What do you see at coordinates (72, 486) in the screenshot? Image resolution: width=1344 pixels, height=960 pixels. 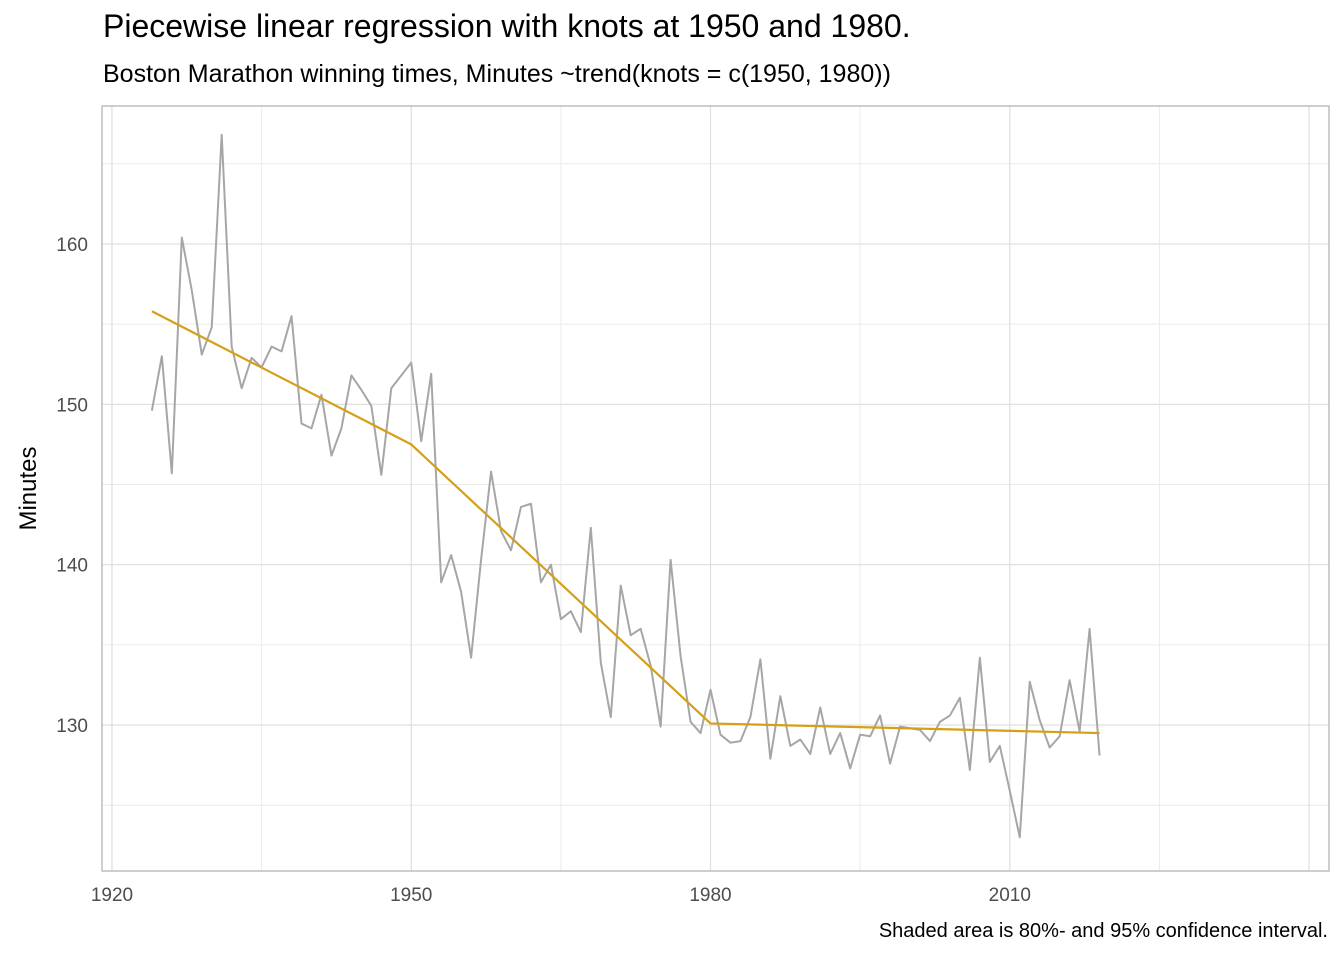 I see `y-axis-ticks: 130 140 150 160` at bounding box center [72, 486].